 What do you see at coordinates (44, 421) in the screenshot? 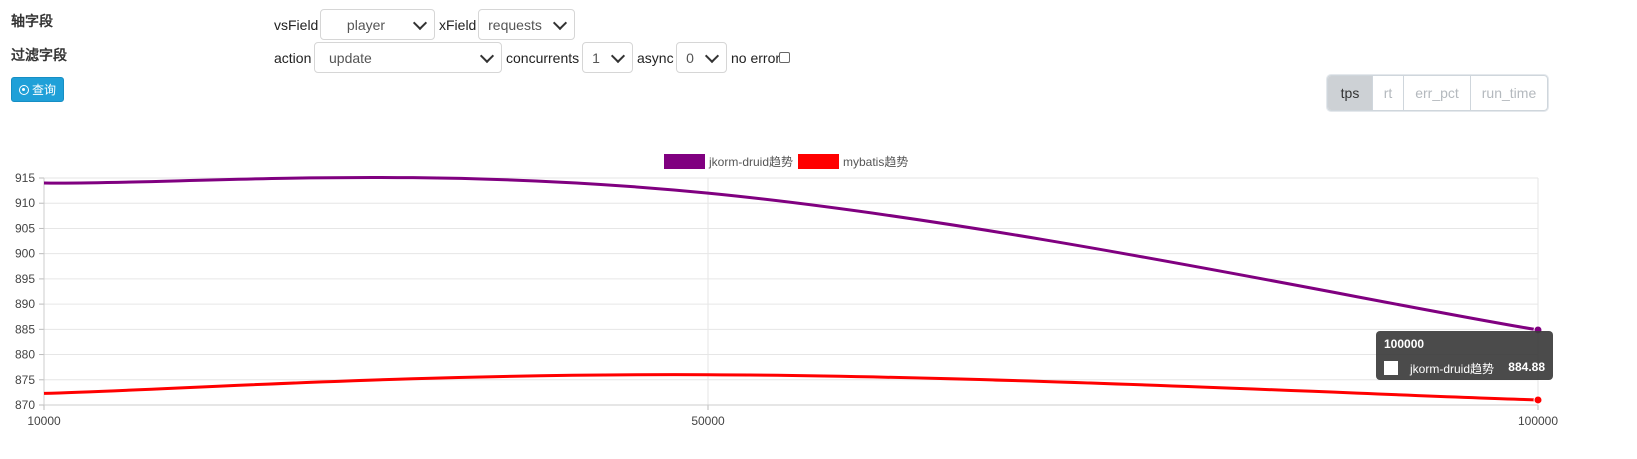
I see `x-tick-label: 10000` at bounding box center [44, 421].